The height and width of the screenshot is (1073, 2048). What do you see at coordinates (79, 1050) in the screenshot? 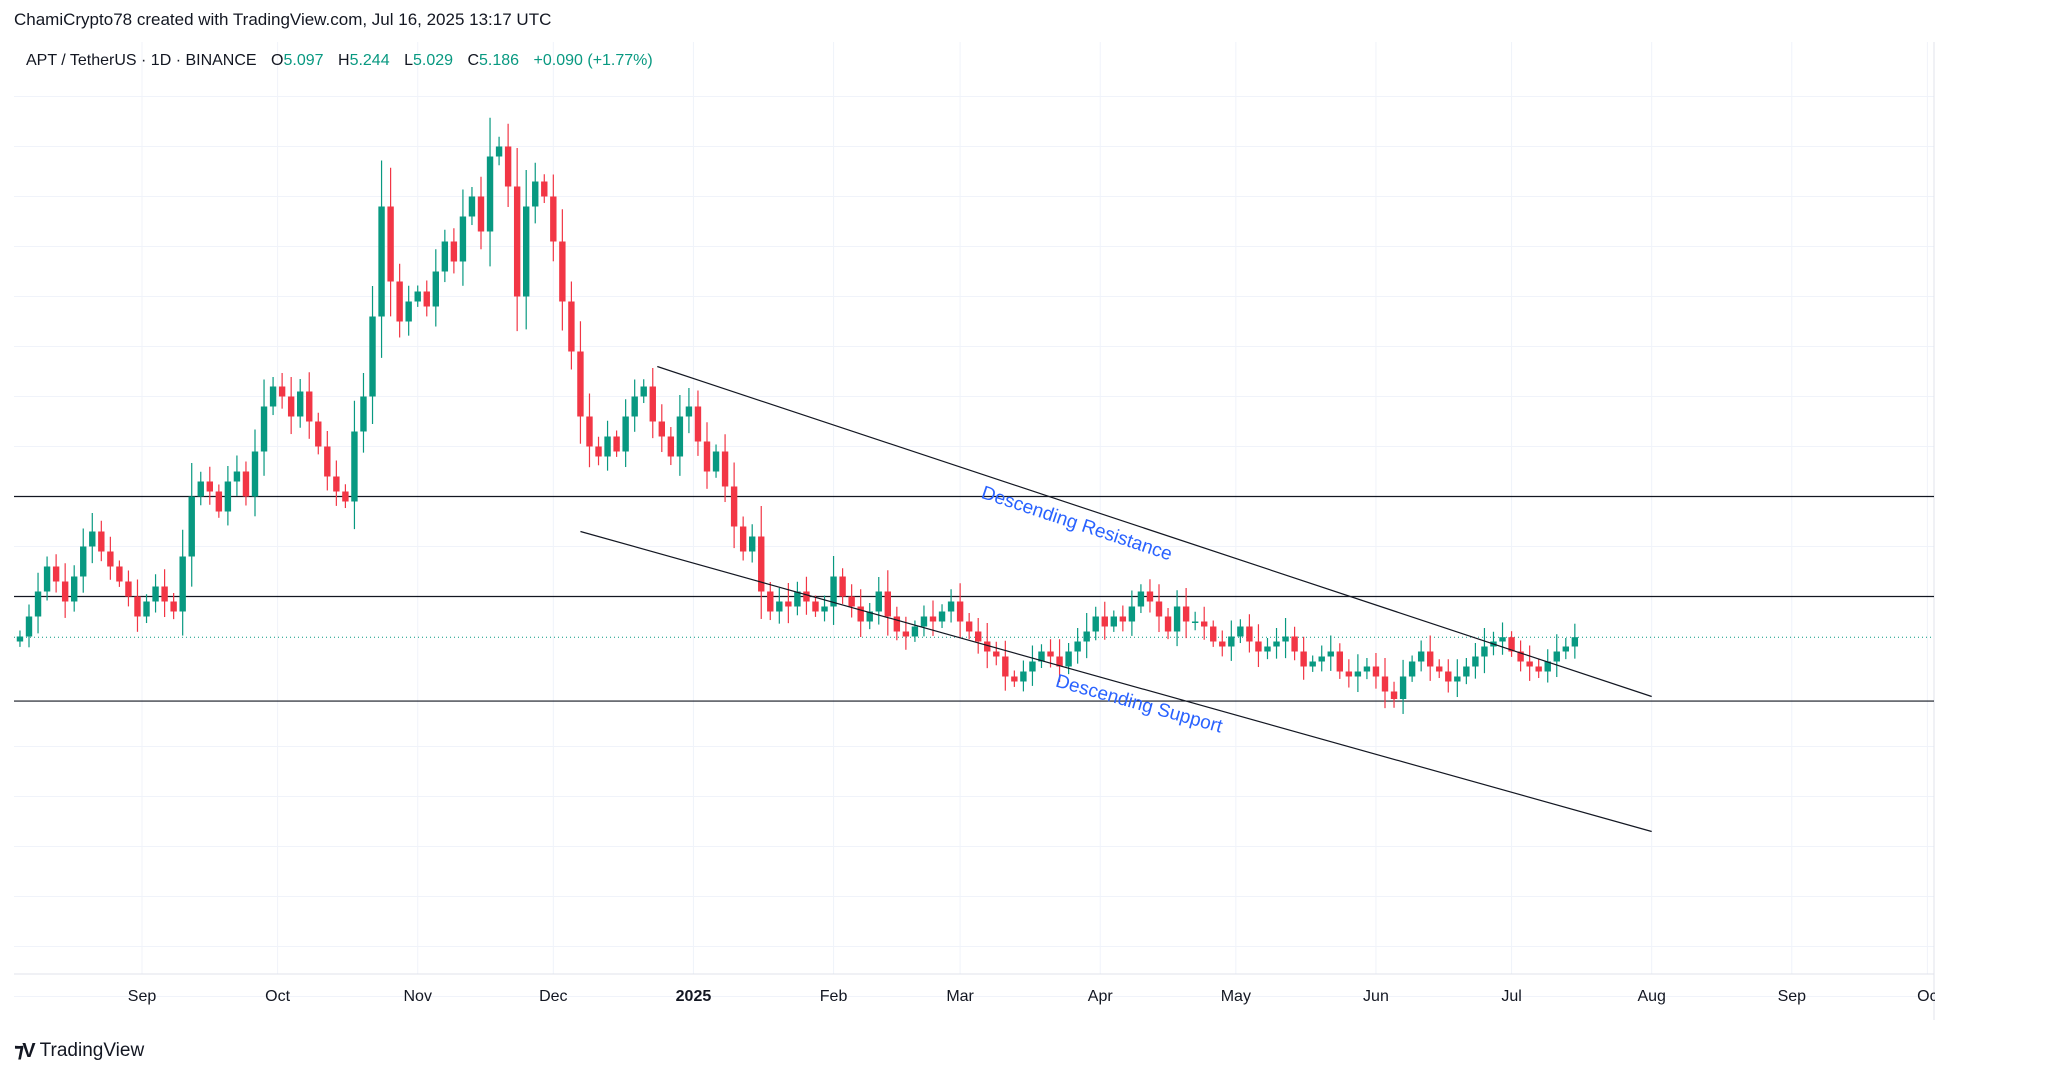
I see `tradingview-logo: ⁊V TradingView` at bounding box center [79, 1050].